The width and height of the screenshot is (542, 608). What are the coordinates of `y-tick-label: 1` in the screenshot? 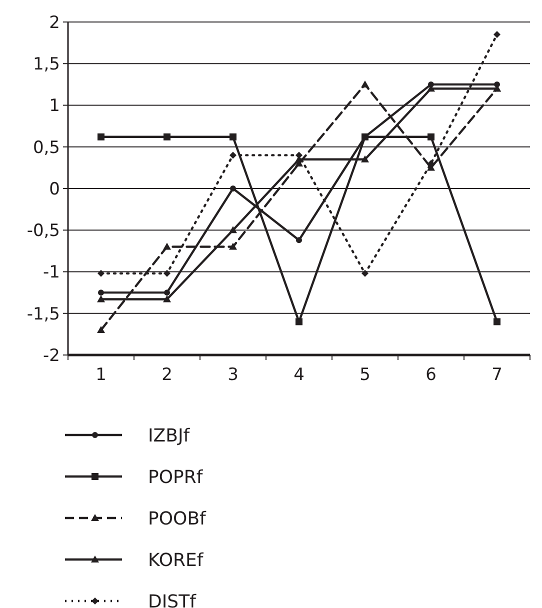 It's located at (54, 106).